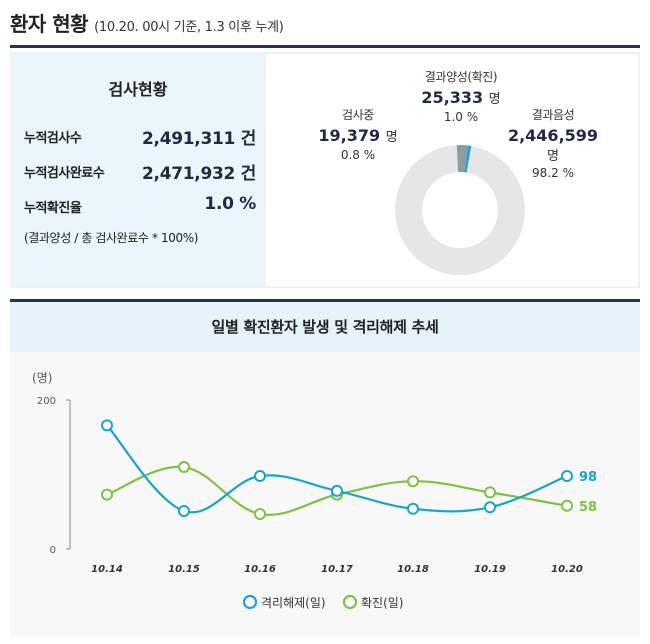  I want to click on y-tick-label: 0, so click(53, 550).